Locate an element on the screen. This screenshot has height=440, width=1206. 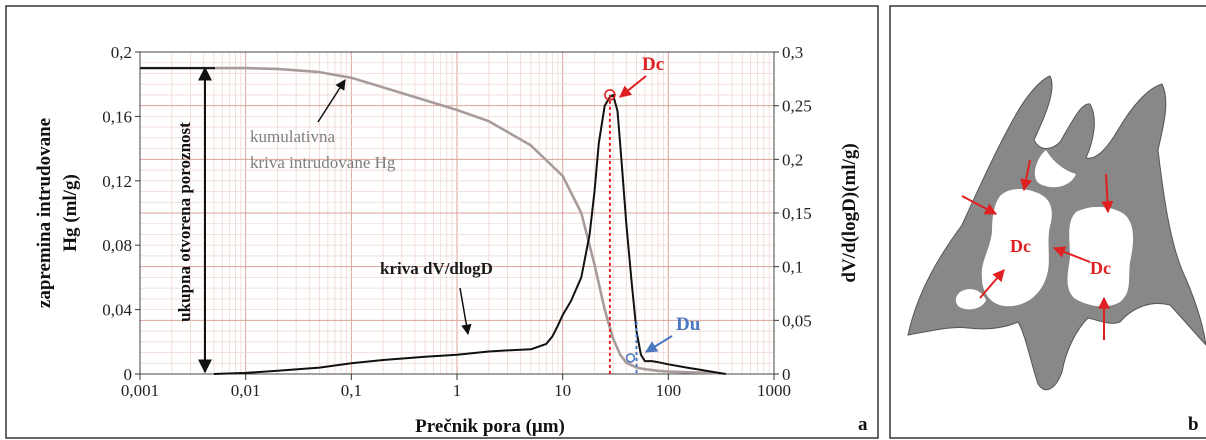
y-left-tick-label: 0,12 is located at coordinates (117, 181).